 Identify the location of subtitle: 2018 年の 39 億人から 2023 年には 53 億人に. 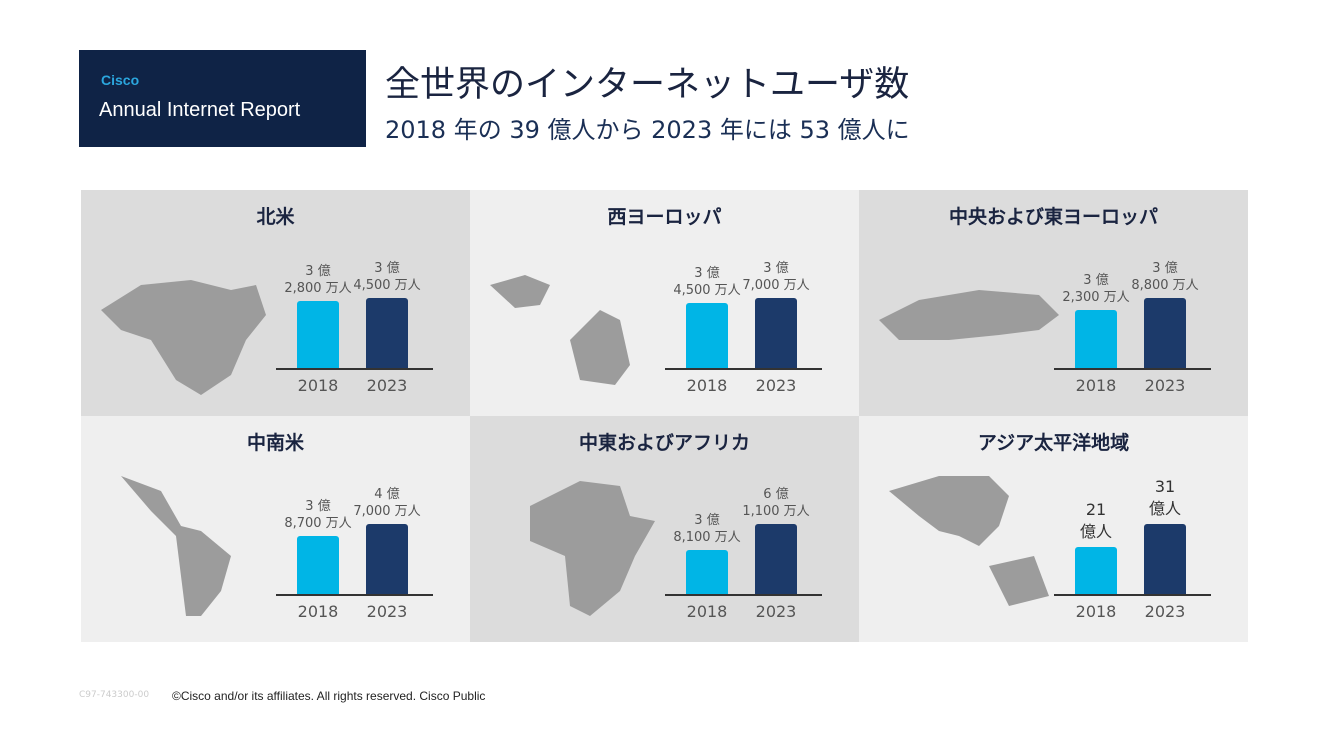
(647, 130).